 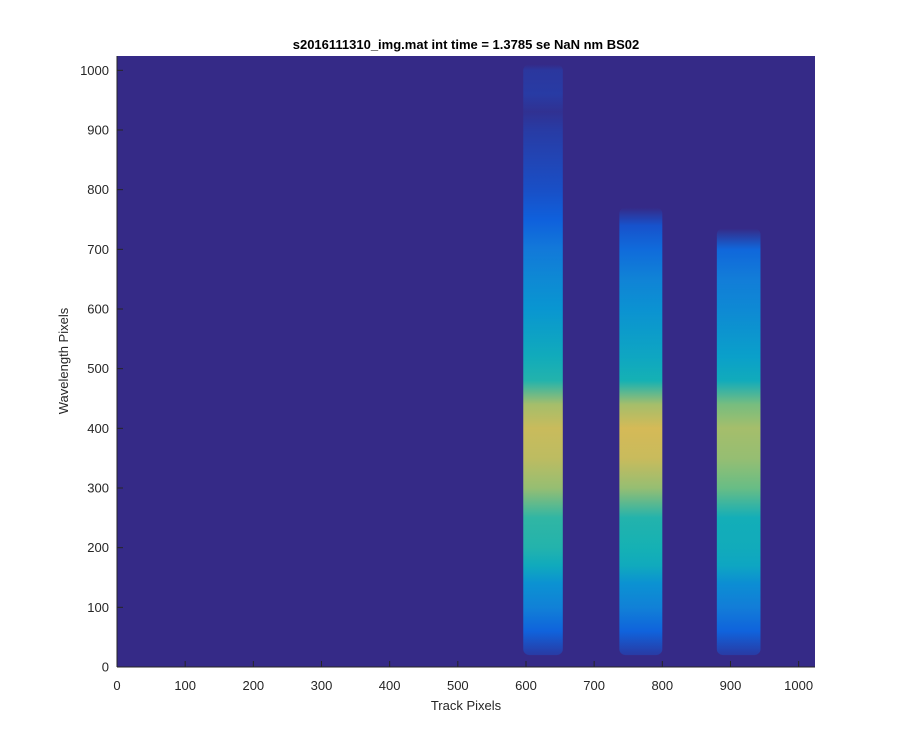 I want to click on x-tick-label: 400, so click(x=390, y=685).